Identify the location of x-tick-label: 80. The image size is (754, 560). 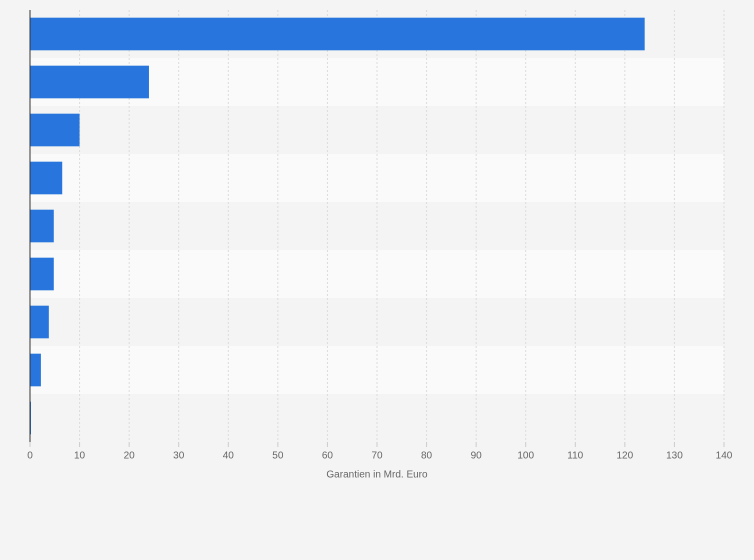
(427, 456).